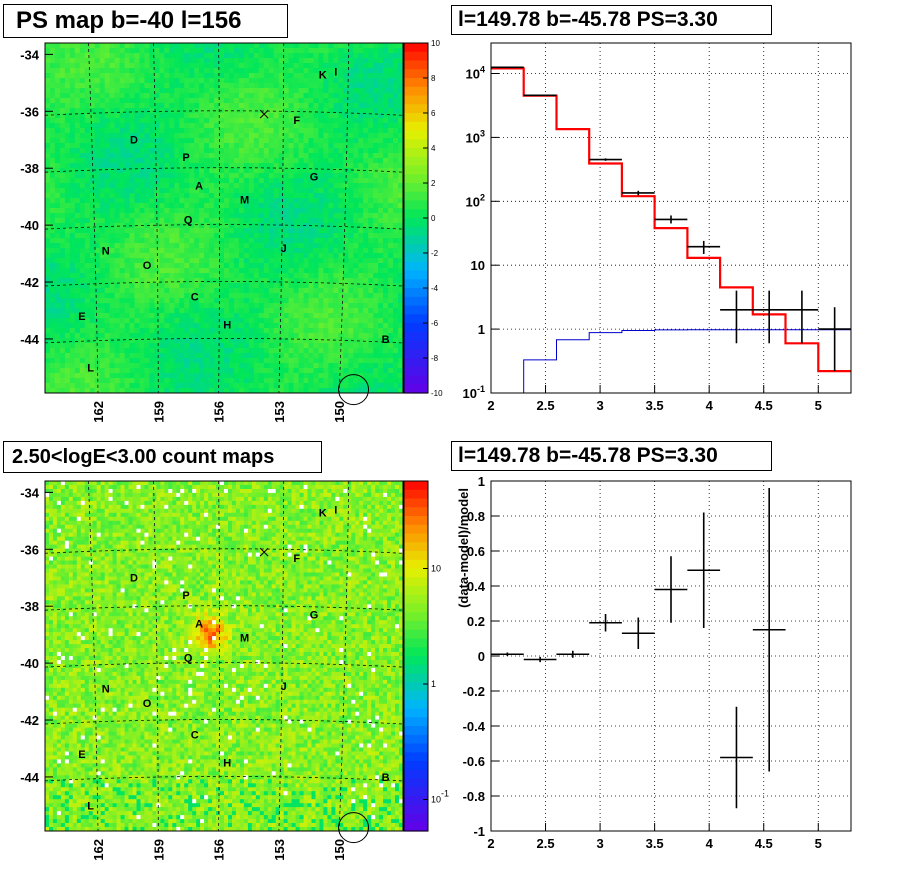 The width and height of the screenshot is (898, 875). Describe the element at coordinates (227, 764) in the screenshot. I see `count-map-source-H: H` at that location.